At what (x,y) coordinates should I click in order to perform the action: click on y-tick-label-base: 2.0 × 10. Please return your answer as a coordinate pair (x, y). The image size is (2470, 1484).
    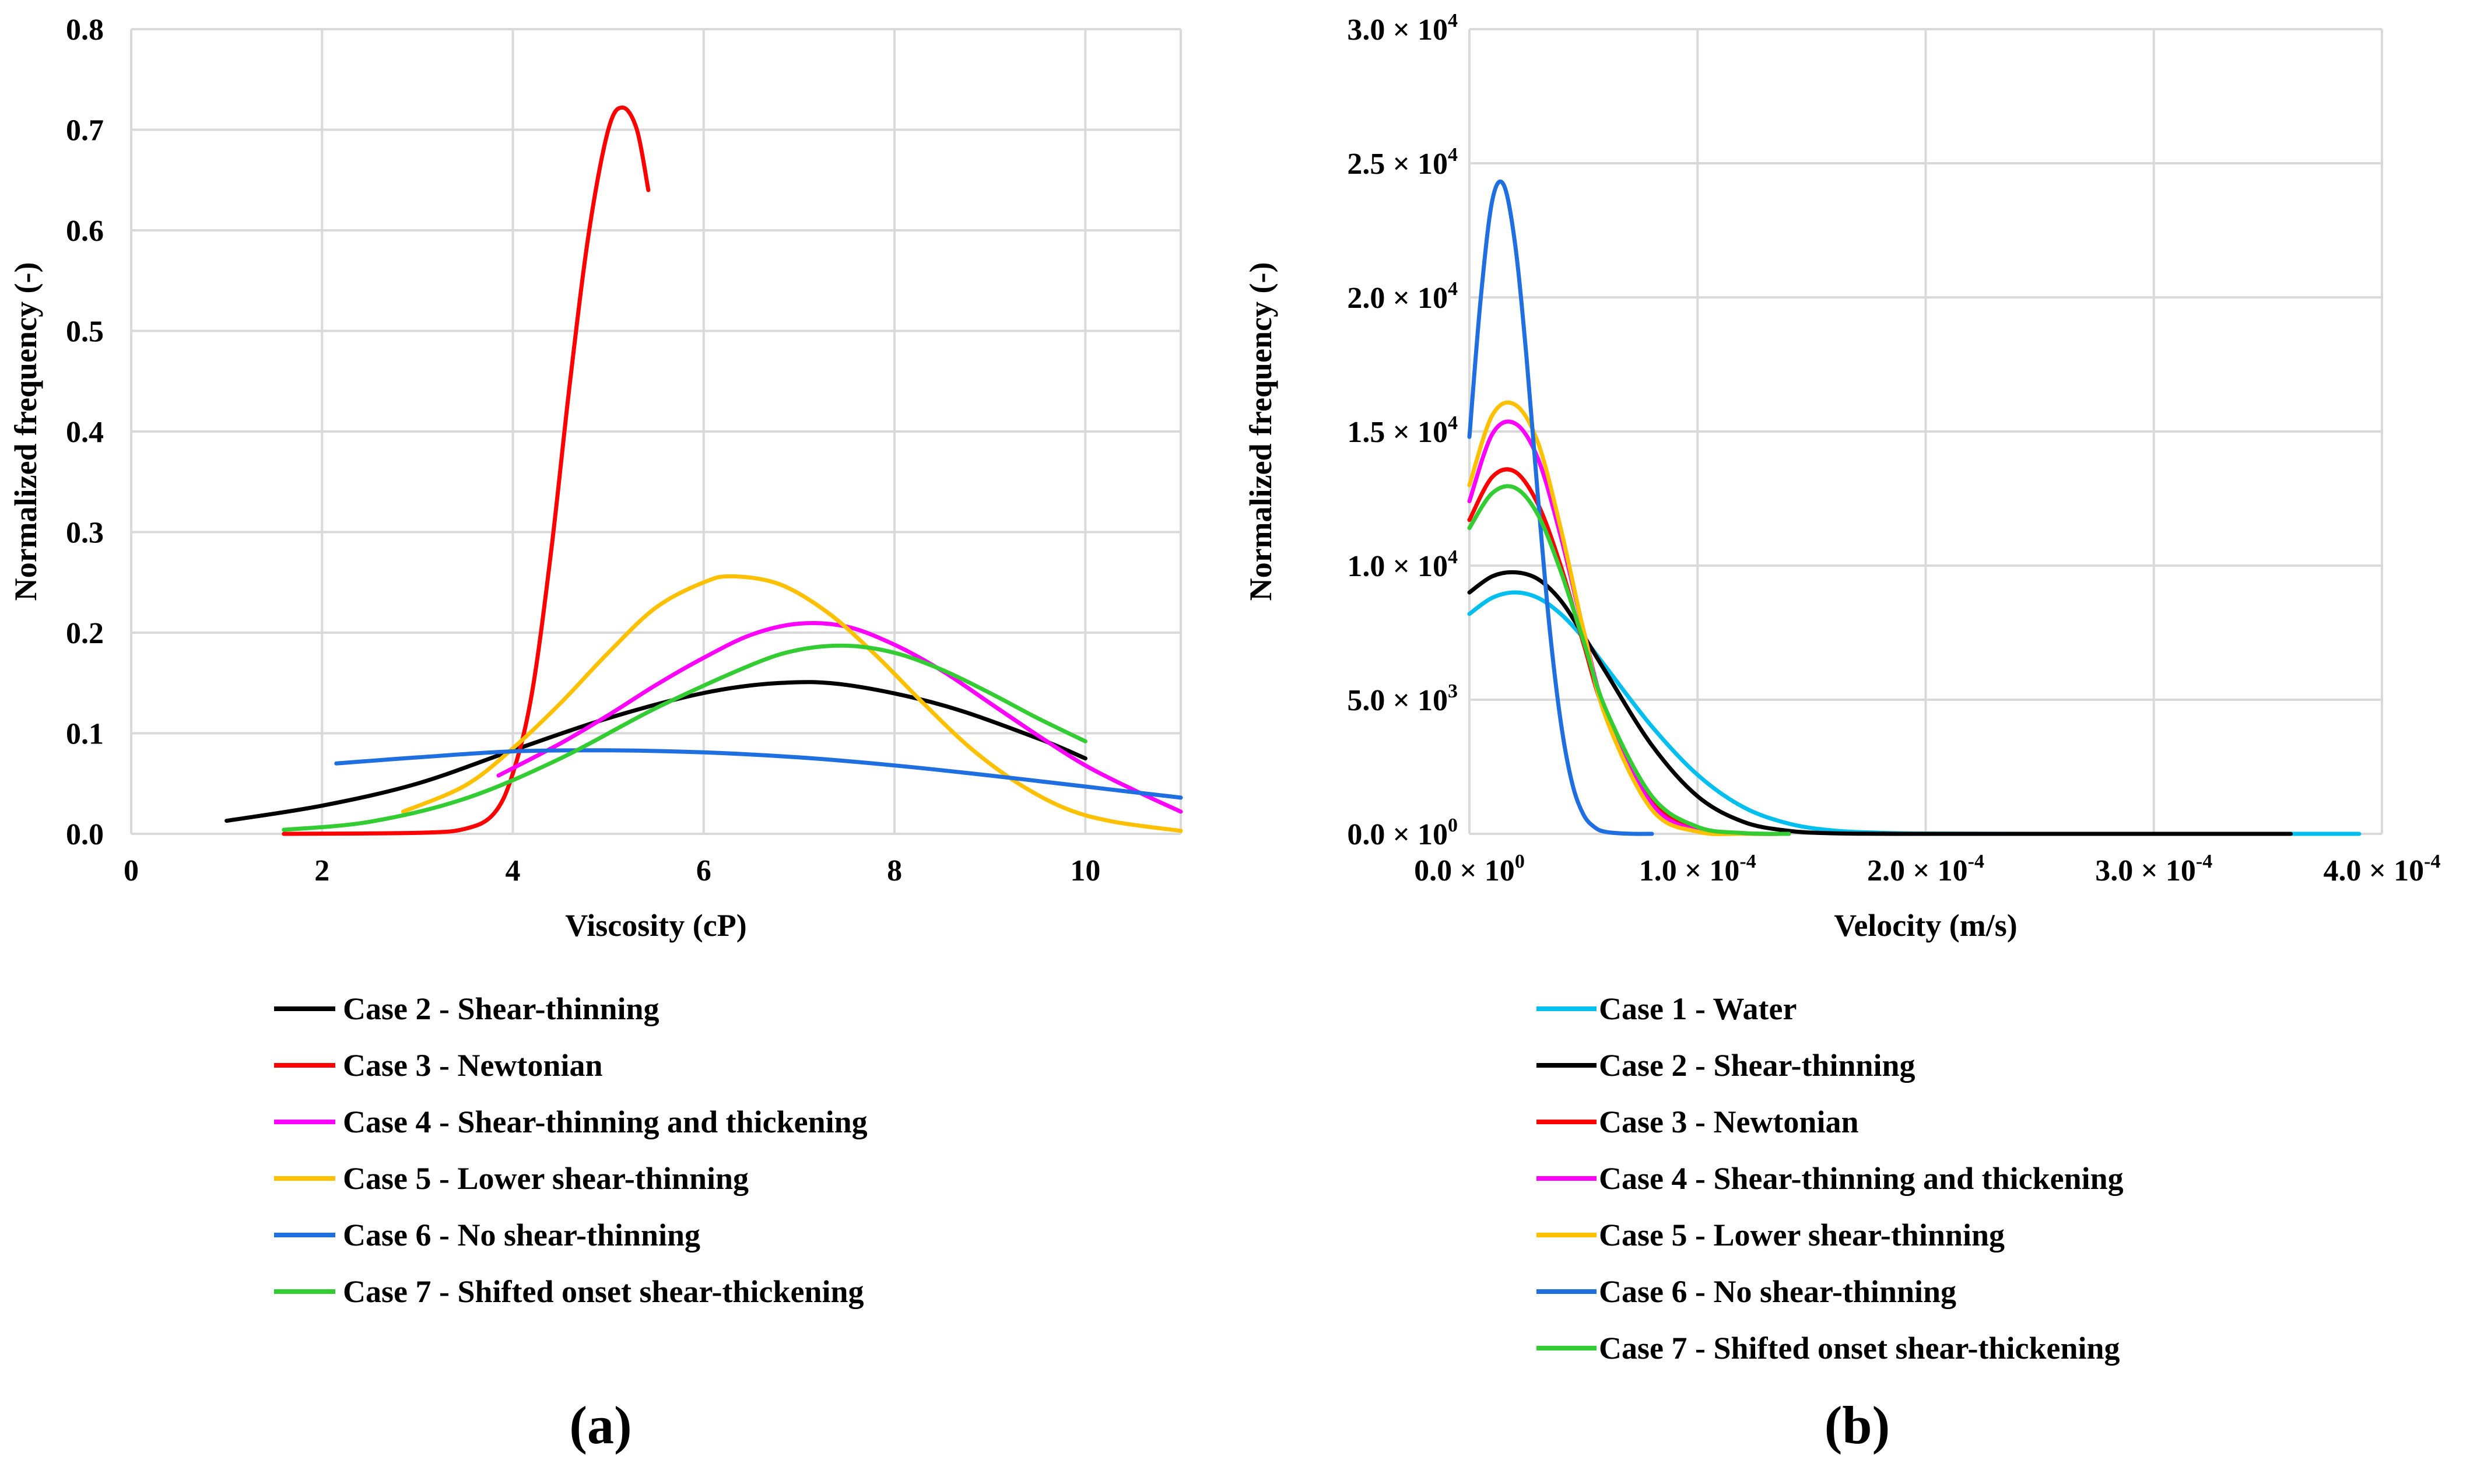
    Looking at the image, I should click on (1397, 298).